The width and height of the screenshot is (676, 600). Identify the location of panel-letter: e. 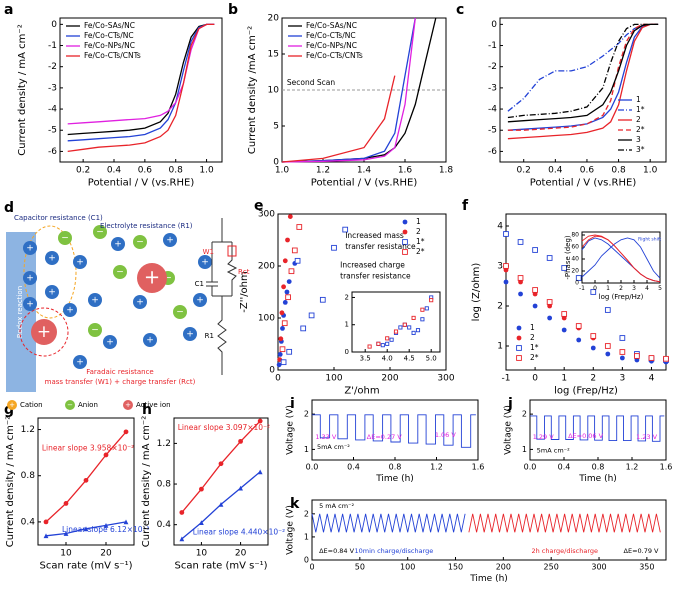
(259, 206).